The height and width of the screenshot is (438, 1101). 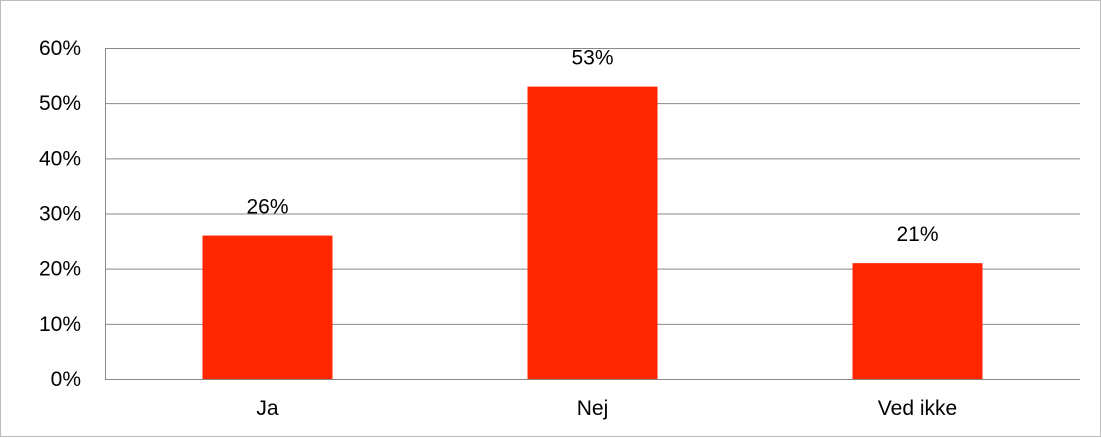 What do you see at coordinates (592, 58) in the screenshot?
I see `data-label: 53%` at bounding box center [592, 58].